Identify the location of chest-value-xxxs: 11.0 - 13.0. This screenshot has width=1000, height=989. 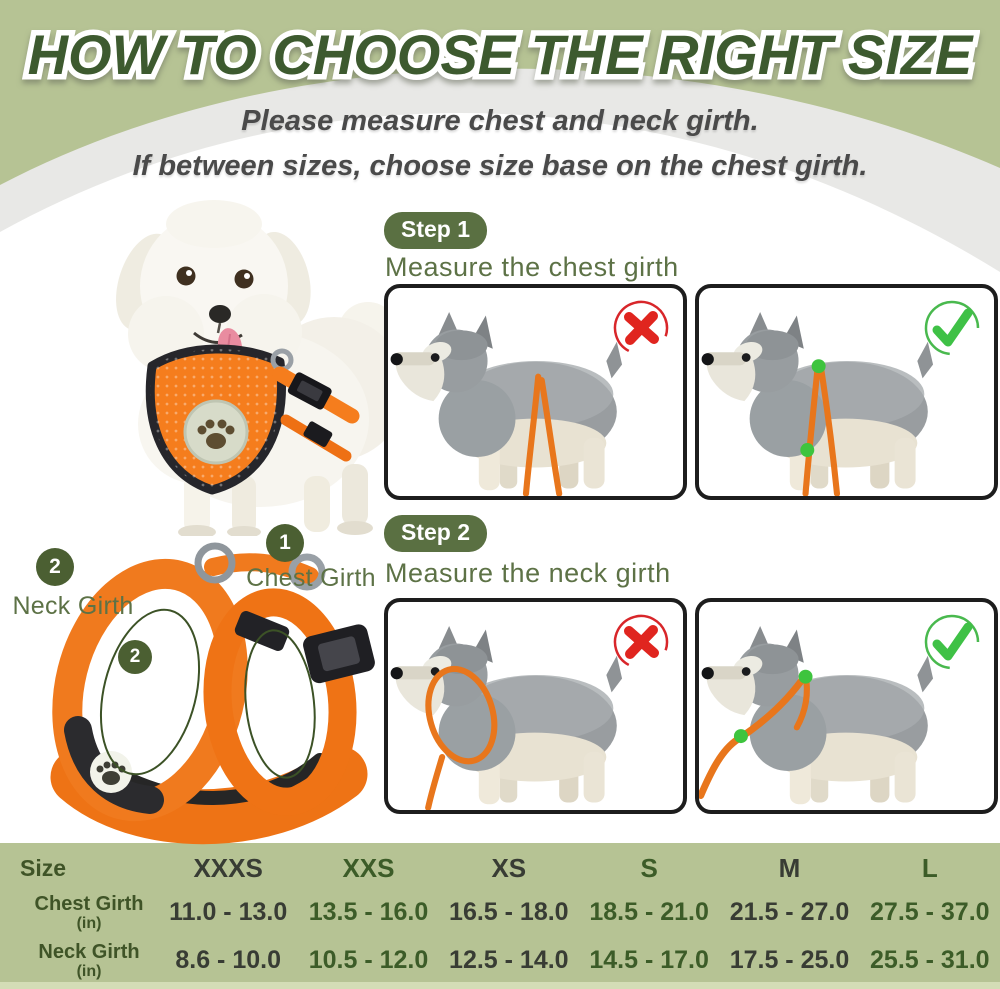
(228, 912).